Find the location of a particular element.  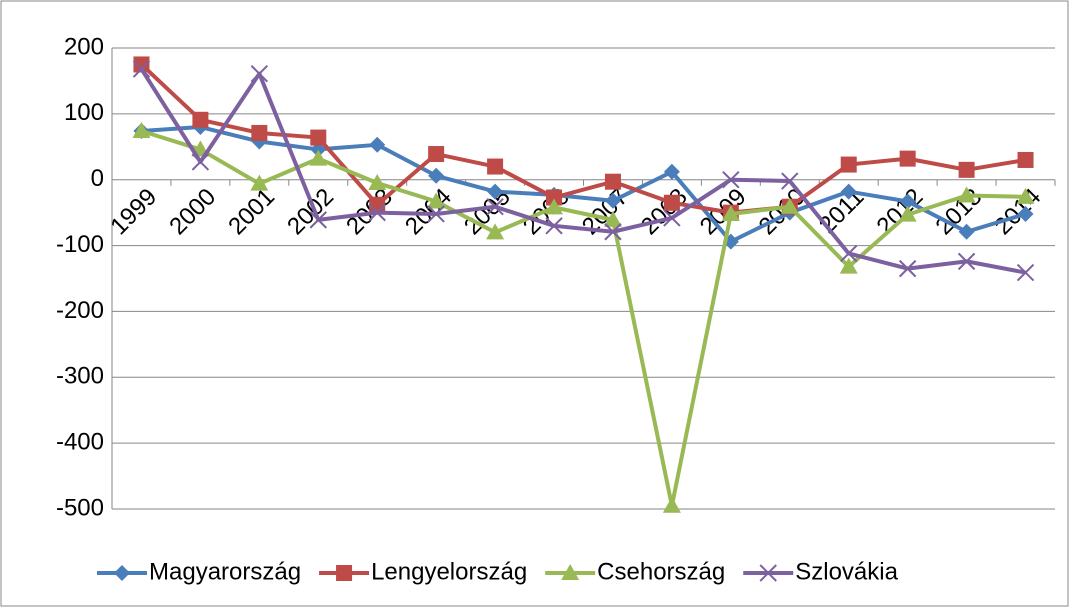

y-tick-label: -100 is located at coordinates (80, 244).